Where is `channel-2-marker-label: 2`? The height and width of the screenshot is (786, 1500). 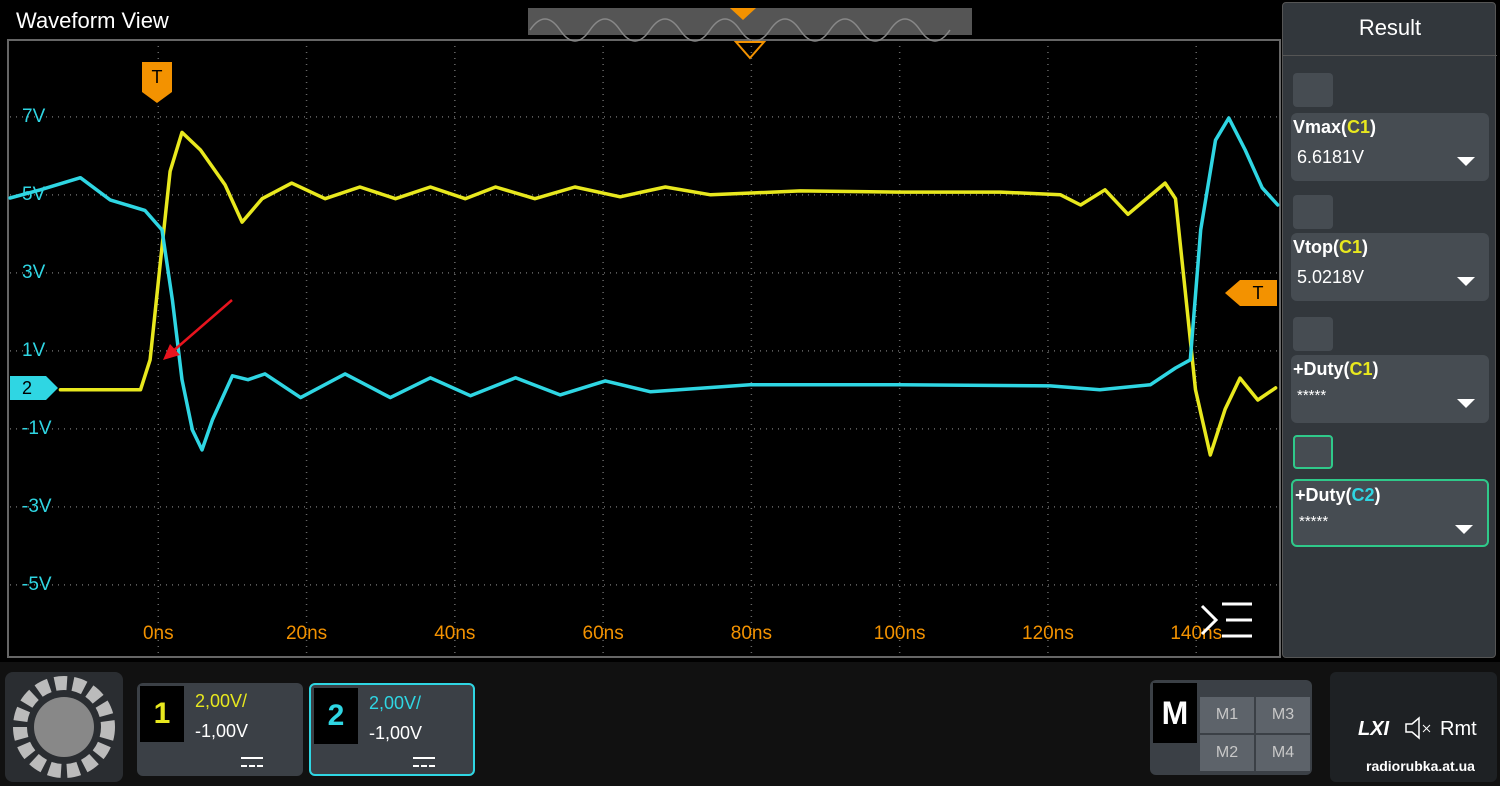
channel-2-marker-label: 2 is located at coordinates (27, 388).